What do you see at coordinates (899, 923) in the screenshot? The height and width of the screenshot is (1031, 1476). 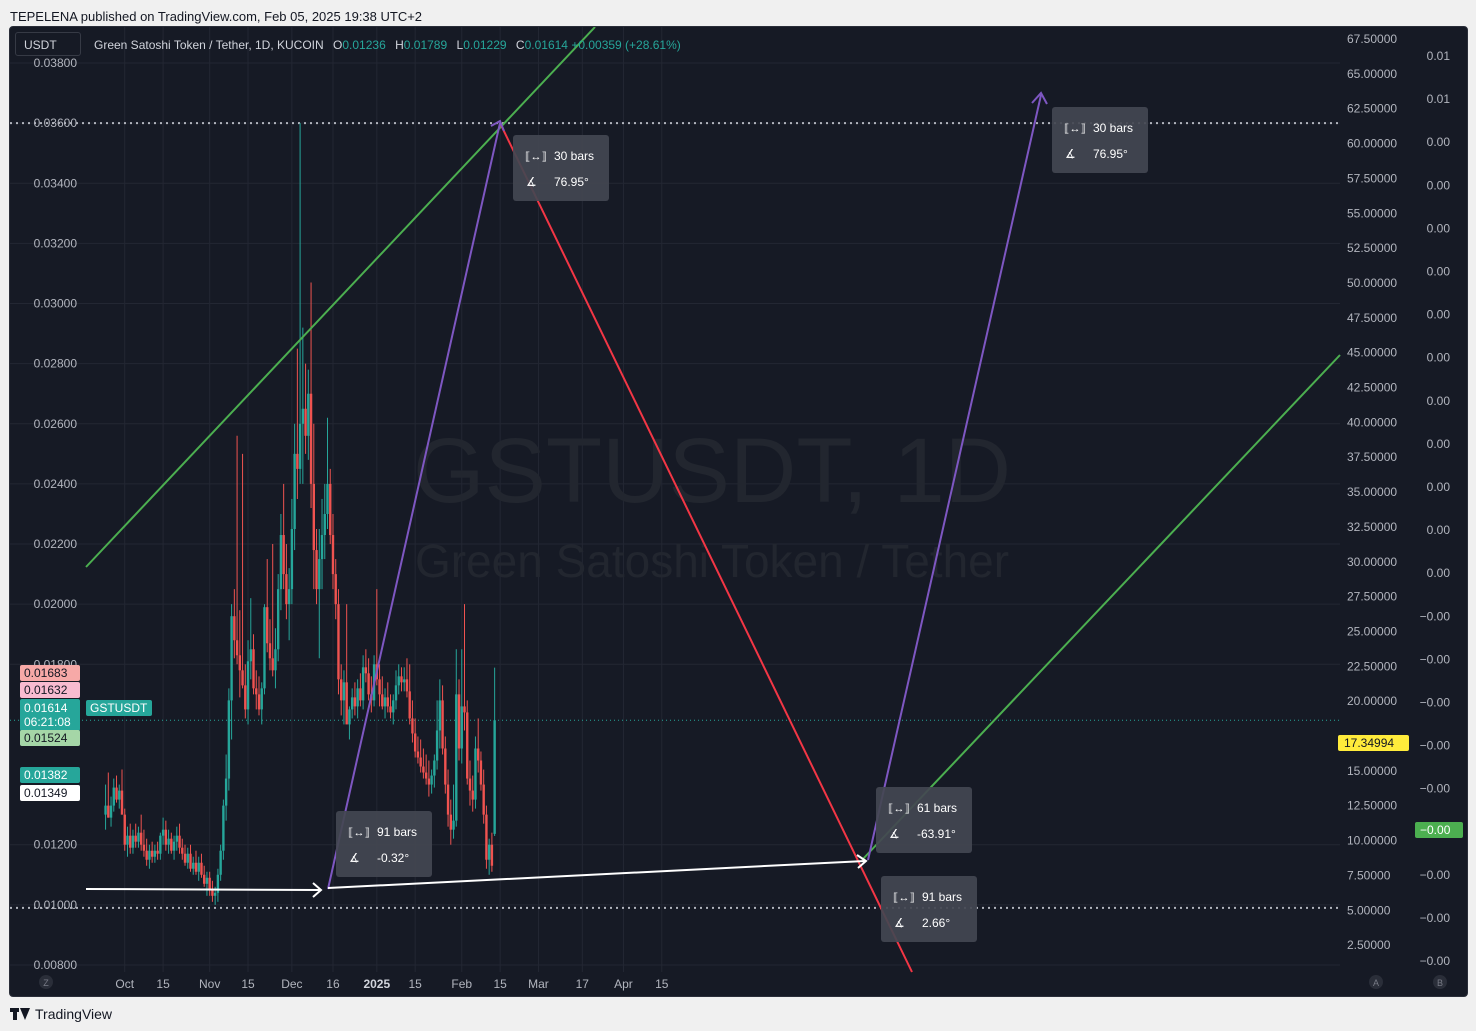 I see `angle-icon: ∡` at bounding box center [899, 923].